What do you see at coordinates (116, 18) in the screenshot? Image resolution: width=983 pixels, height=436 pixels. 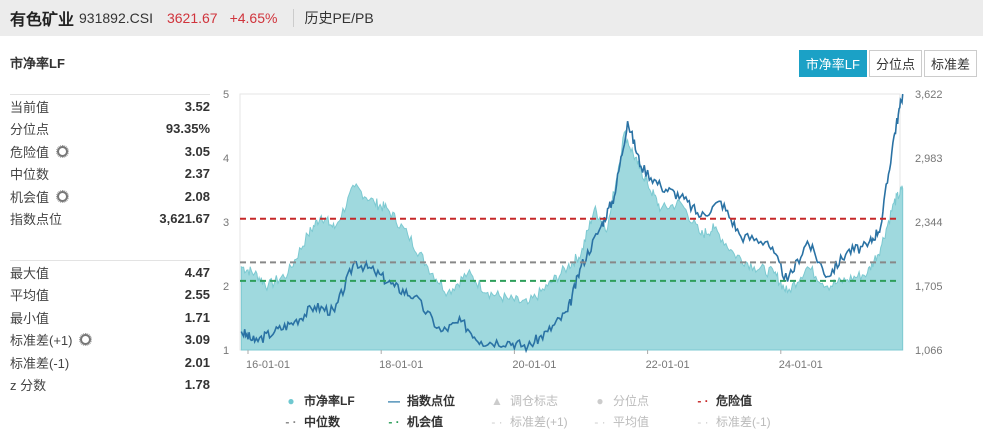 I see `index-code: 931892.CSI` at bounding box center [116, 18].